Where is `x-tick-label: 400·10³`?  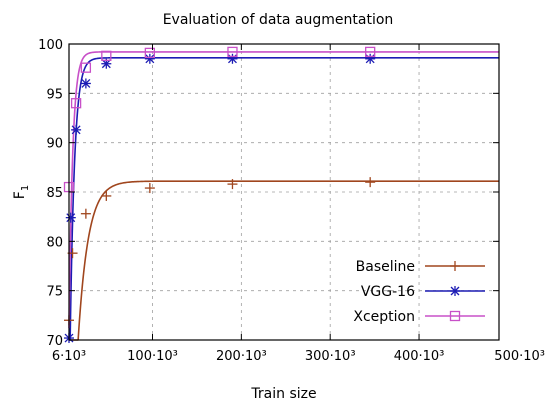 x-tick-label: 400·10³ is located at coordinates (419, 356).